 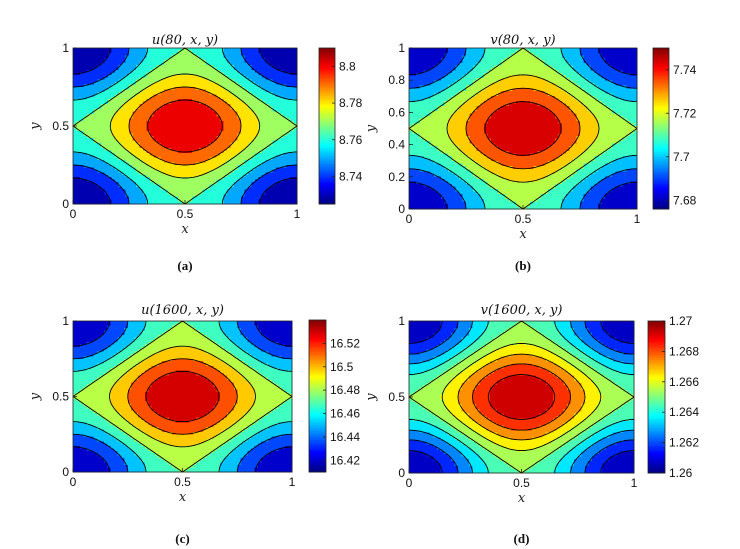 What do you see at coordinates (522, 310) in the screenshot?
I see `chart-title: v(1600, x, y)` at bounding box center [522, 310].